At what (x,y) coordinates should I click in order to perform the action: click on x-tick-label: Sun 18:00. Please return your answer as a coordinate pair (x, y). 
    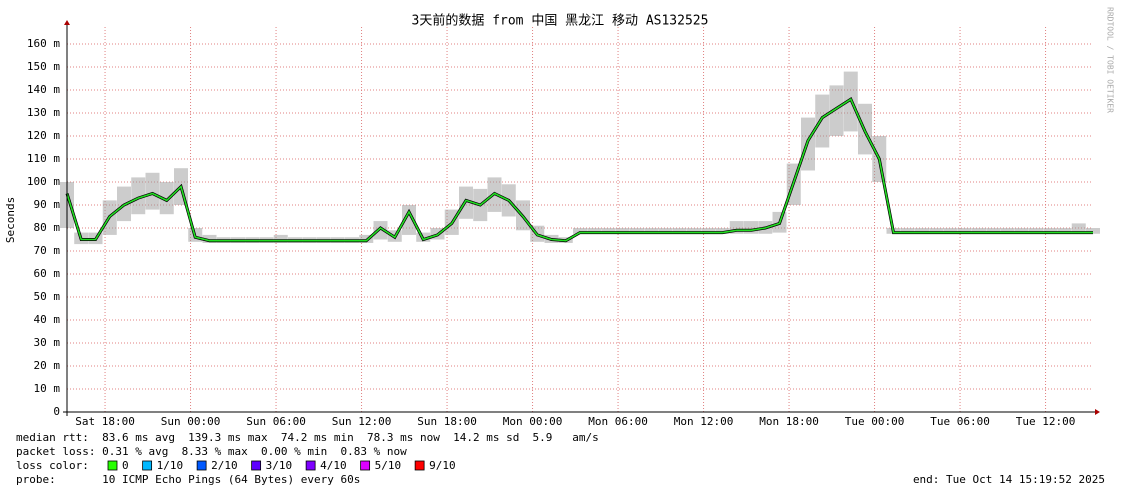
    Looking at the image, I should click on (447, 421).